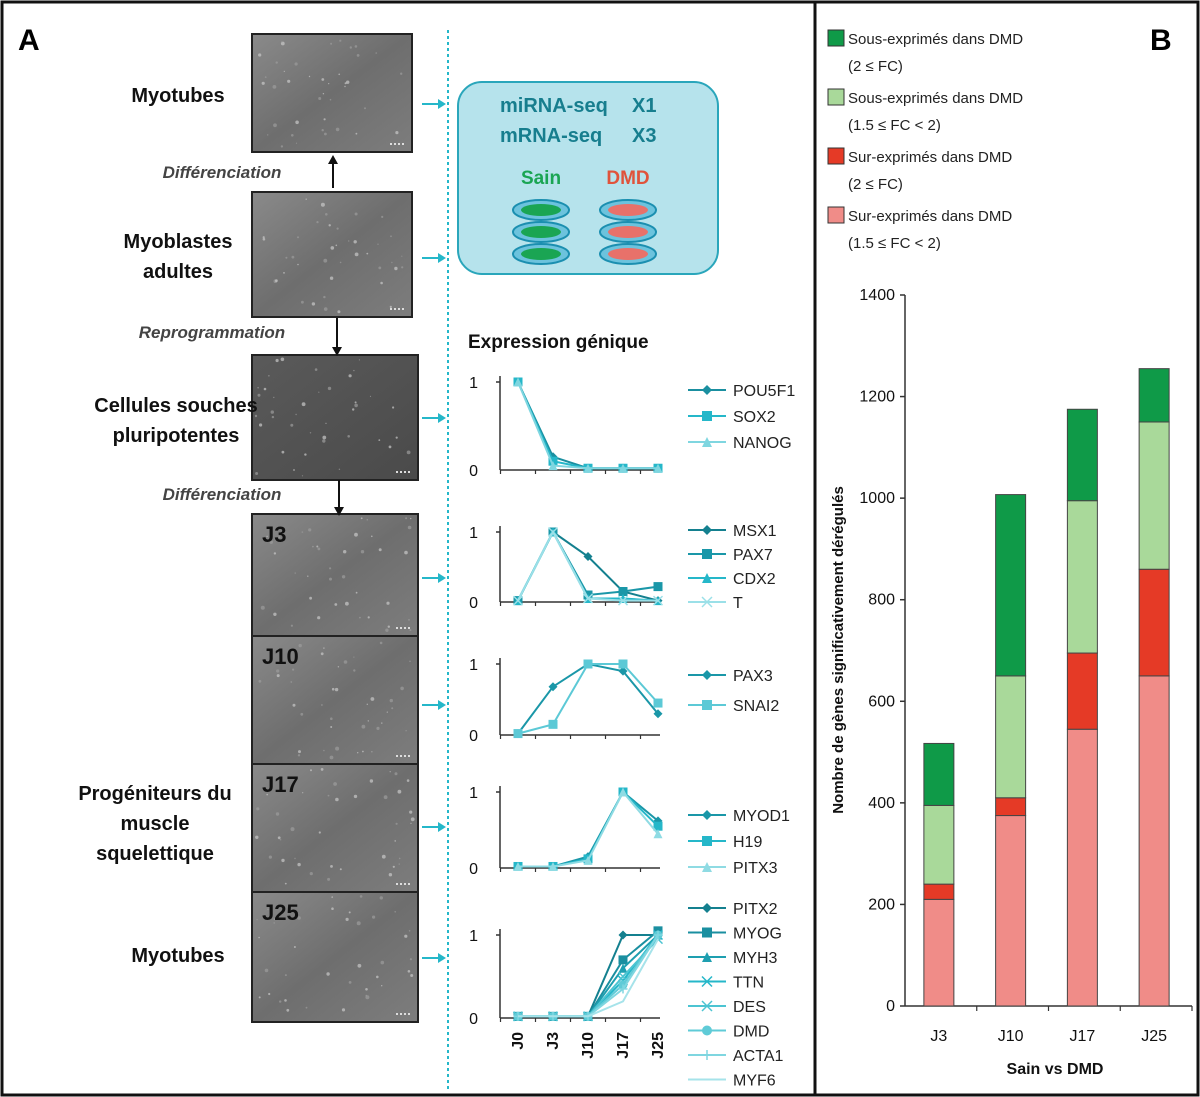 The image size is (1200, 1097). Describe the element at coordinates (155, 854) in the screenshot. I see `stage-label: squelettique` at that location.